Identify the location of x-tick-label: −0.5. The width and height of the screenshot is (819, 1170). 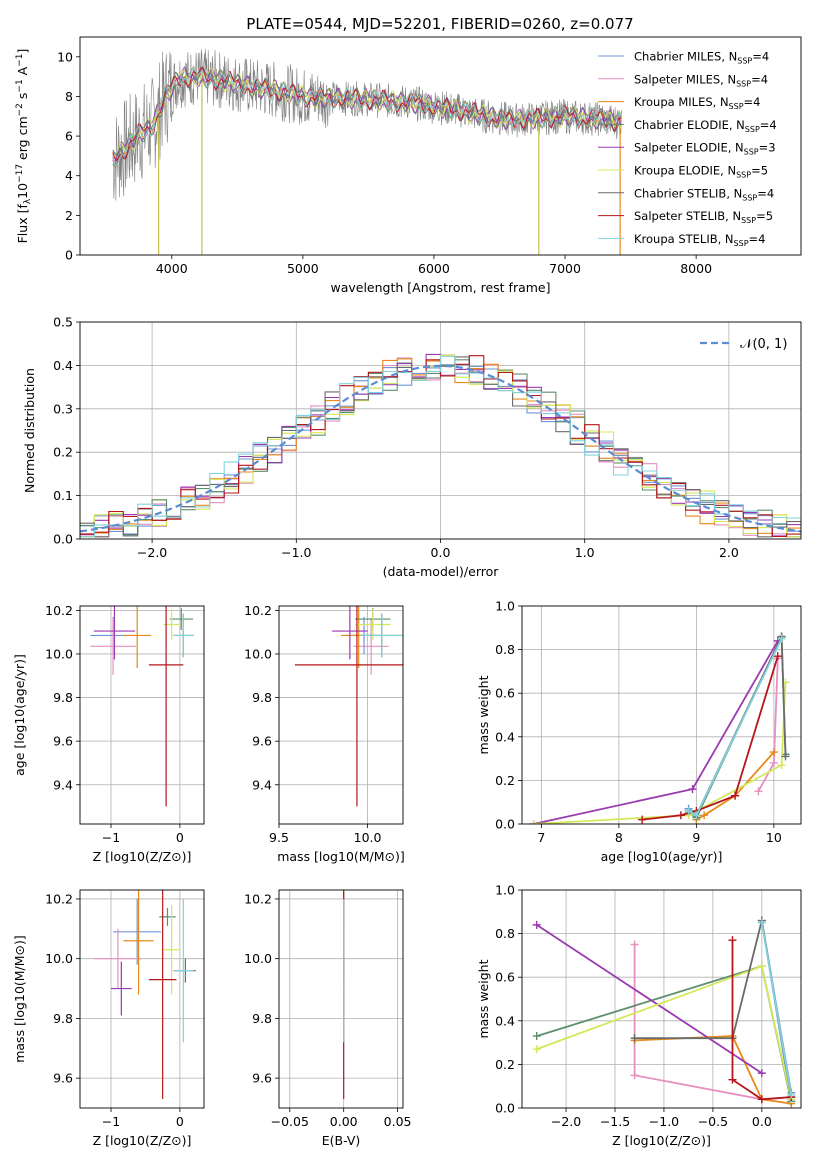
(713, 1121).